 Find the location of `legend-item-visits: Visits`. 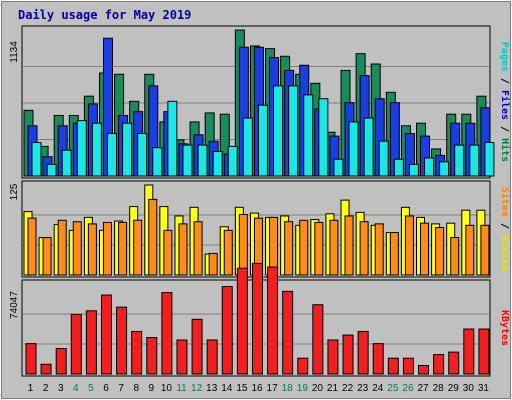

legend-item-visits: Visits is located at coordinates (505, 253).